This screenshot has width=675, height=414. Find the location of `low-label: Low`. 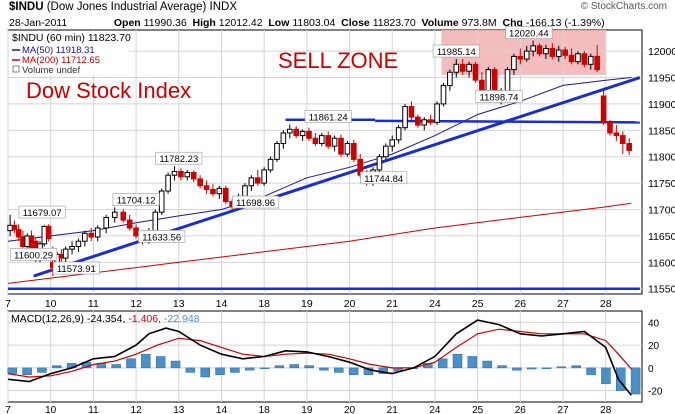

low-label: Low is located at coordinates (279, 23).